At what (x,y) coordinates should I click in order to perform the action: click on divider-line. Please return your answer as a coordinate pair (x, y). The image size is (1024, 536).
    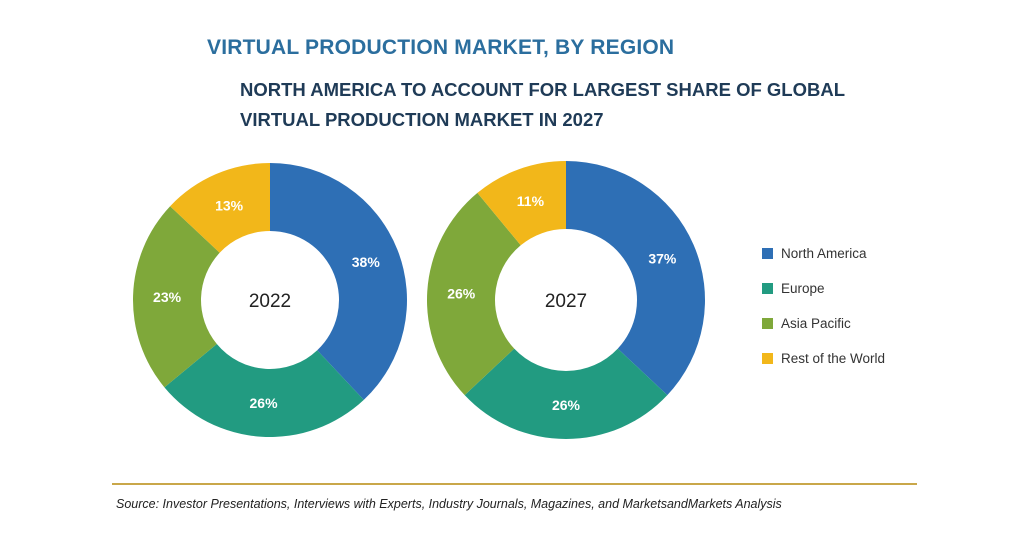
    Looking at the image, I should click on (514, 484).